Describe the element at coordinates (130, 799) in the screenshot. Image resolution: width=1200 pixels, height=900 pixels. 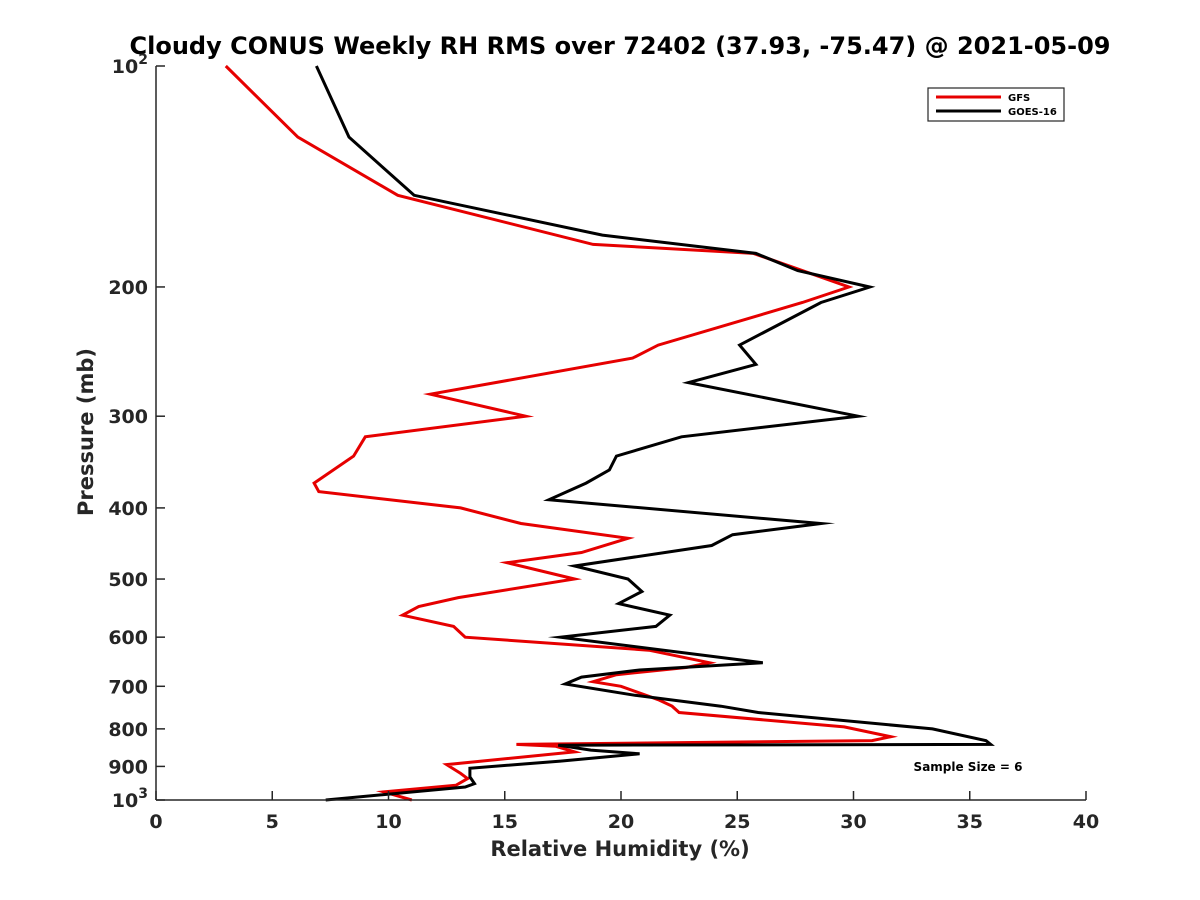
I see `y-tick-label: 10³` at that location.